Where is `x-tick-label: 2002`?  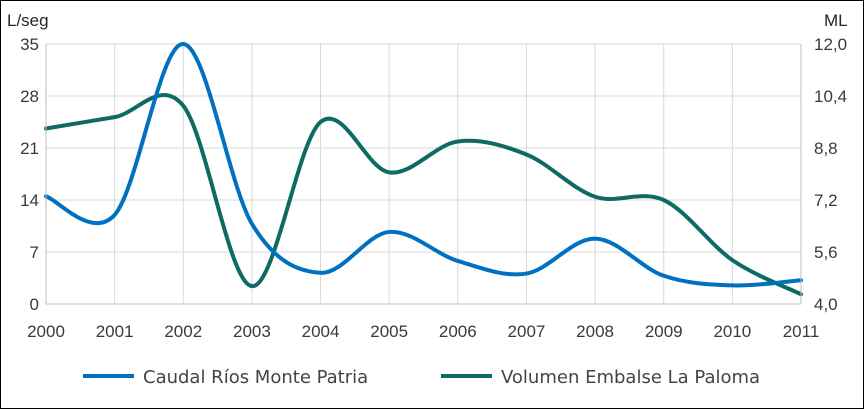
x-tick-label: 2002 is located at coordinates (183, 331).